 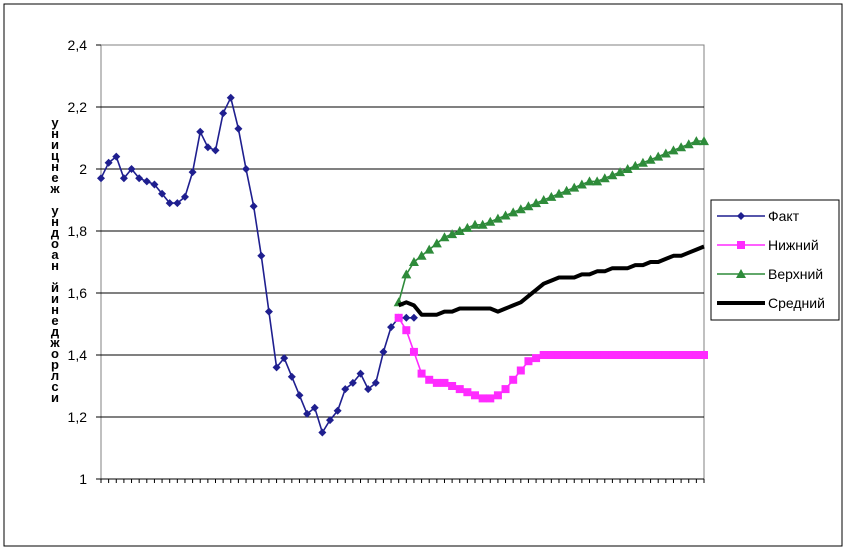 I want to click on y-tick-label: 1, so click(x=83, y=479).